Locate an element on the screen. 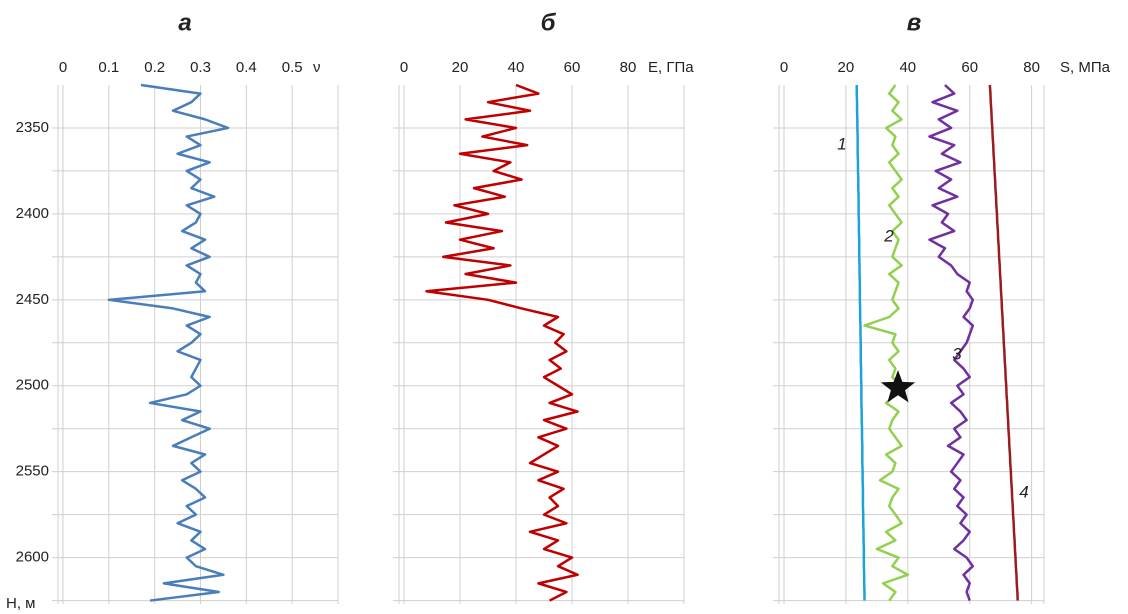 This screenshot has height=614, width=1128. x-tick-label: 0.2 is located at coordinates (154, 67).